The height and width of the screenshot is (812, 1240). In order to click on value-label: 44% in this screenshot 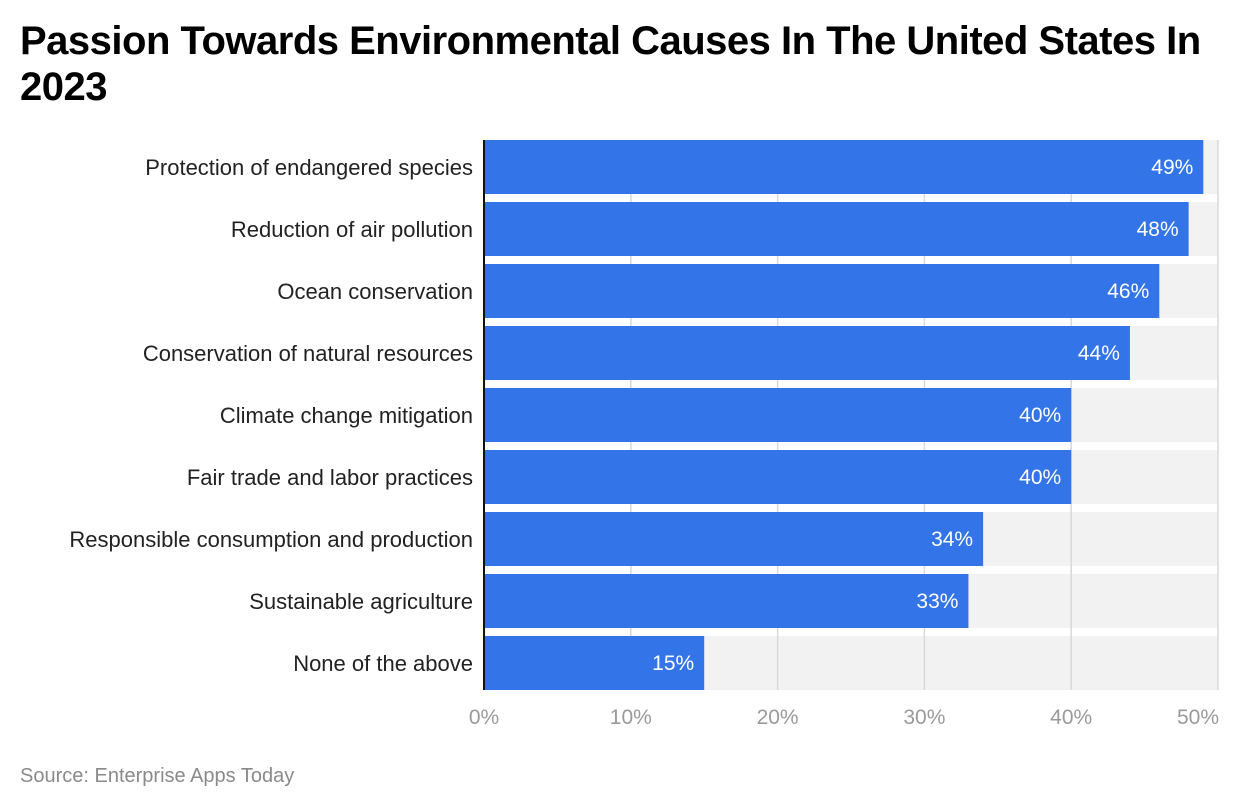, I will do `click(1099, 353)`.